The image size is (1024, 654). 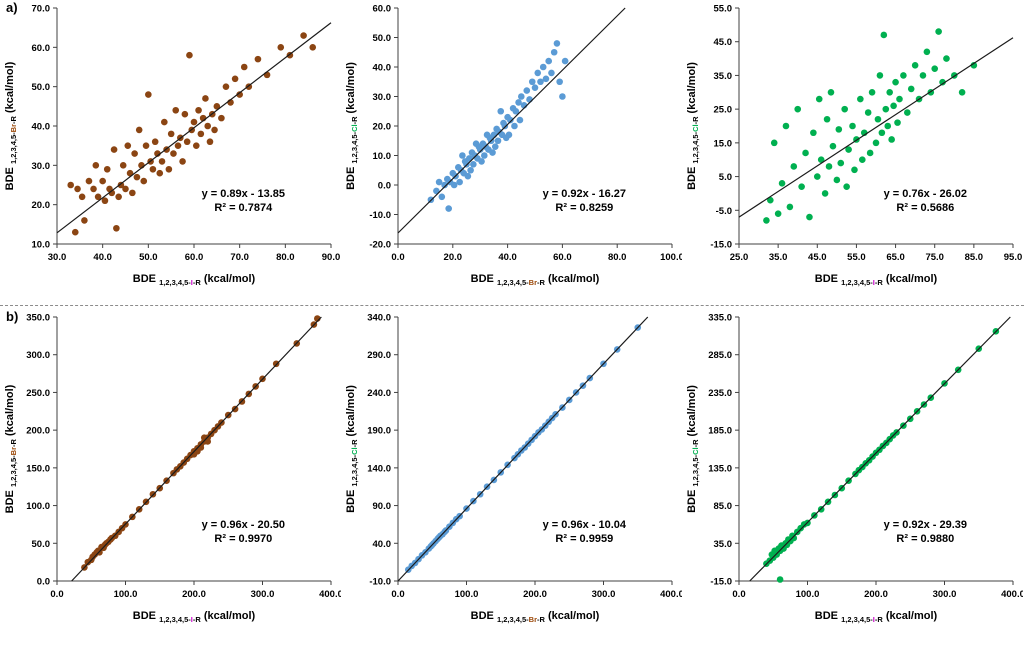 What do you see at coordinates (512, 305) in the screenshot?
I see `panel-divider` at bounding box center [512, 305].